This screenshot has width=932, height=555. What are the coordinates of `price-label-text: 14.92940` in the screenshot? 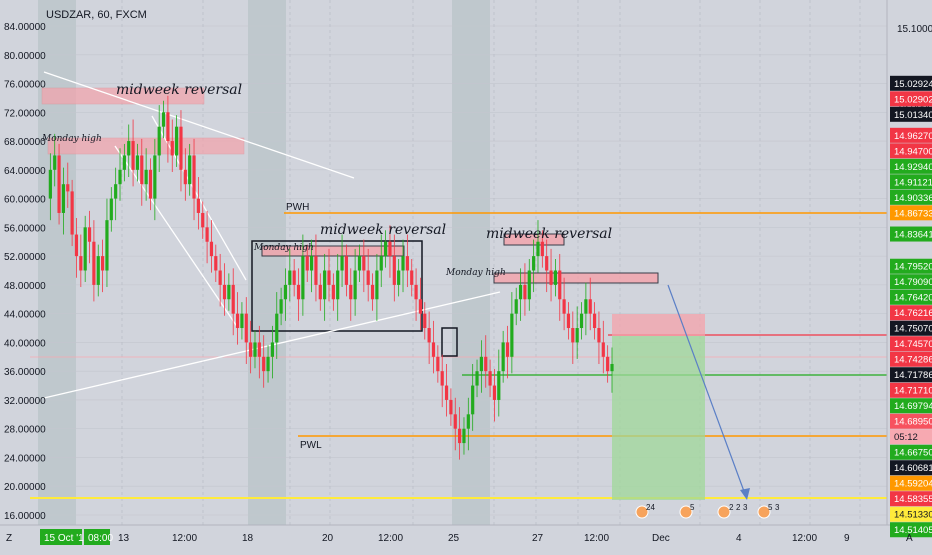 It's located at (913, 167).